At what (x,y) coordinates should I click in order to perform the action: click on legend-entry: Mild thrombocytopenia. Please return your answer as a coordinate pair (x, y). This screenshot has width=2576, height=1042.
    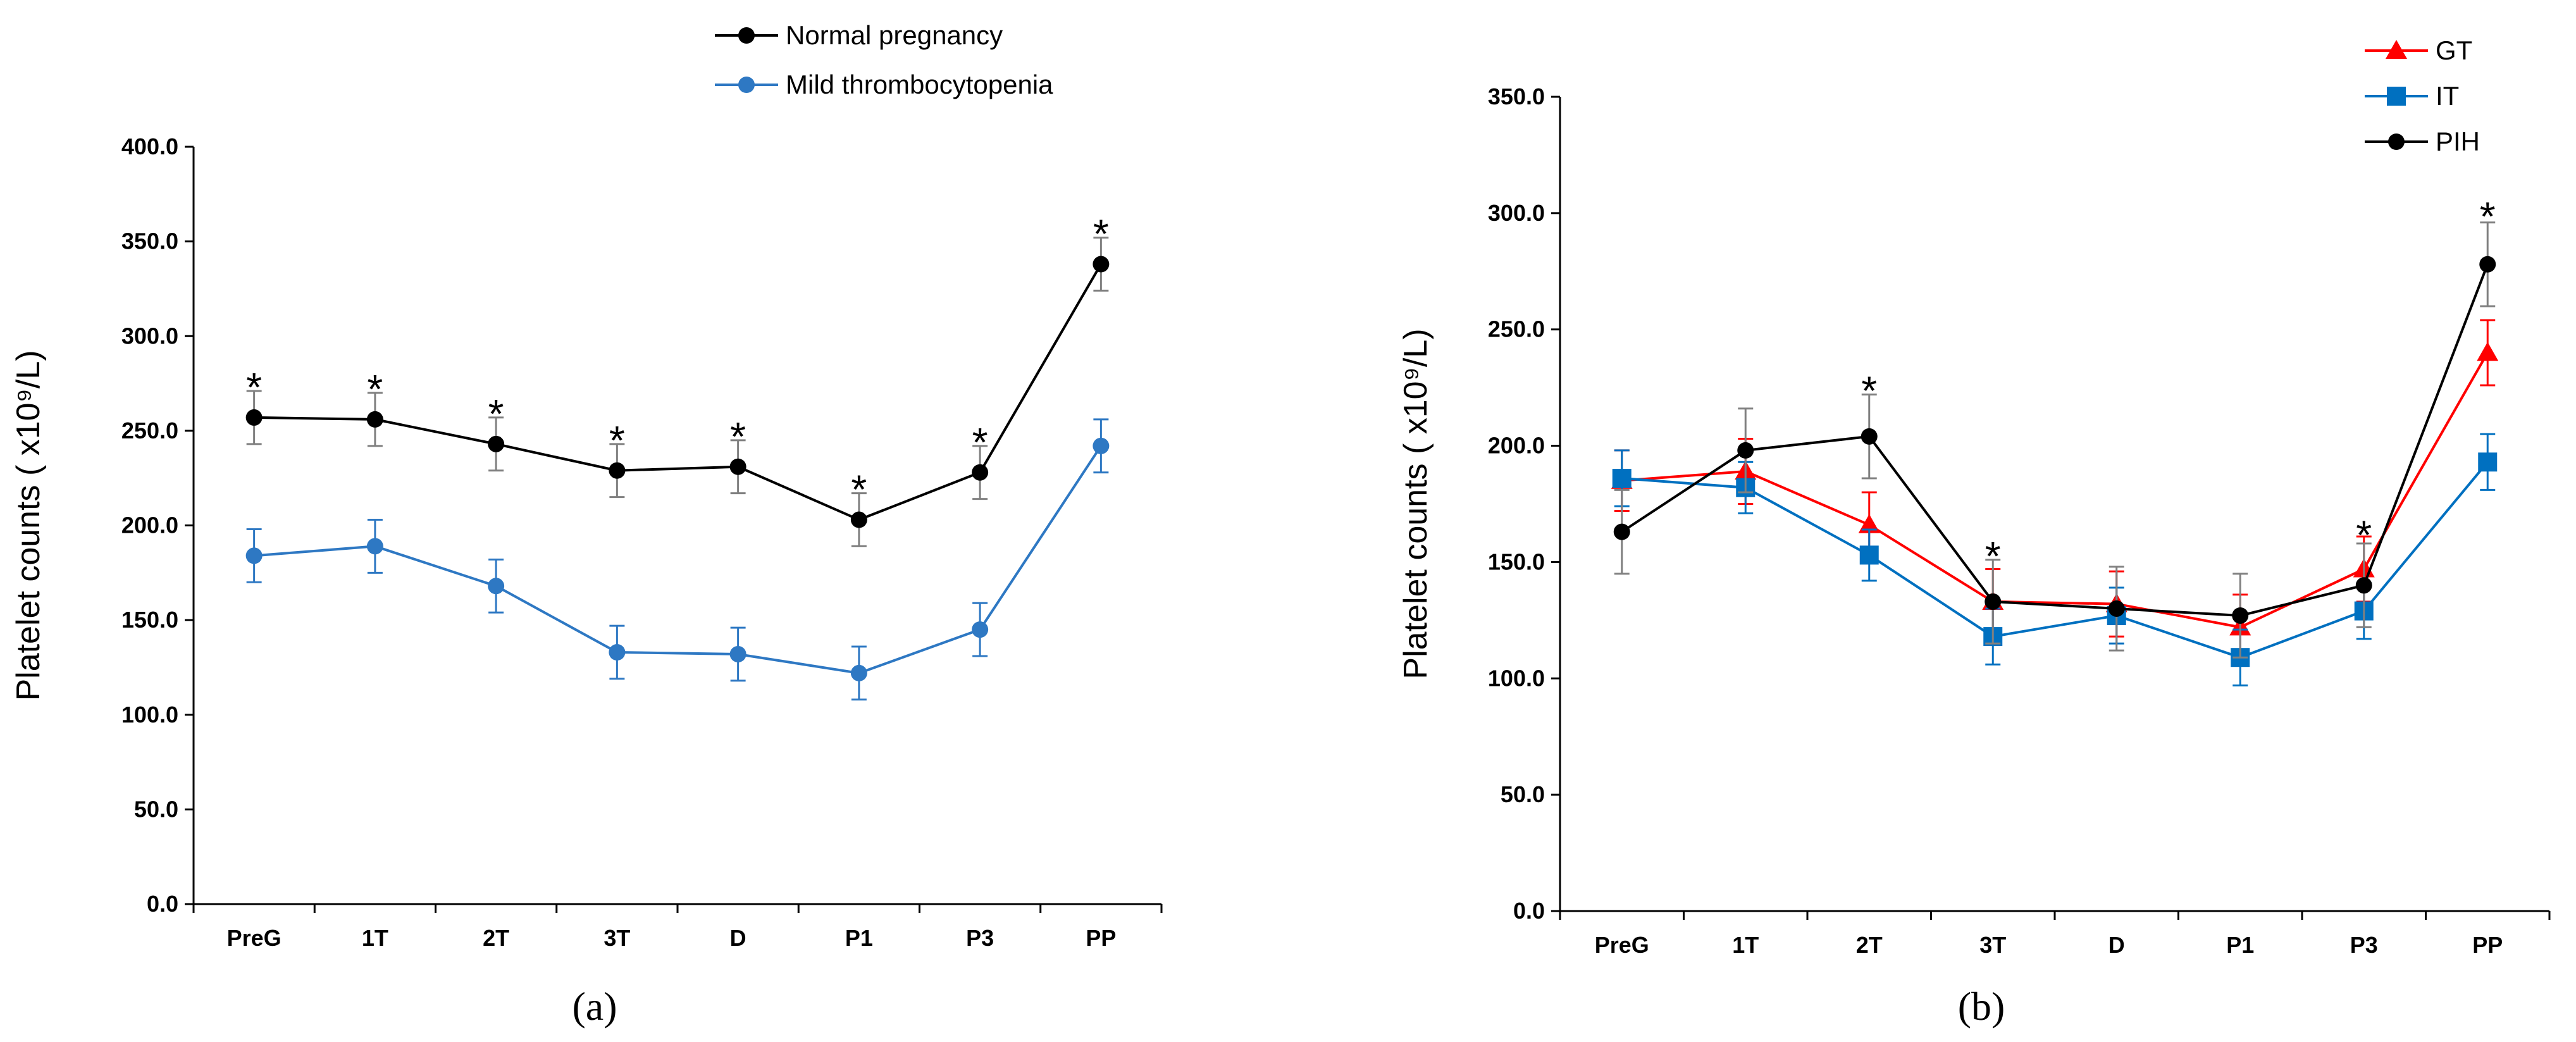
    Looking at the image, I should click on (884, 84).